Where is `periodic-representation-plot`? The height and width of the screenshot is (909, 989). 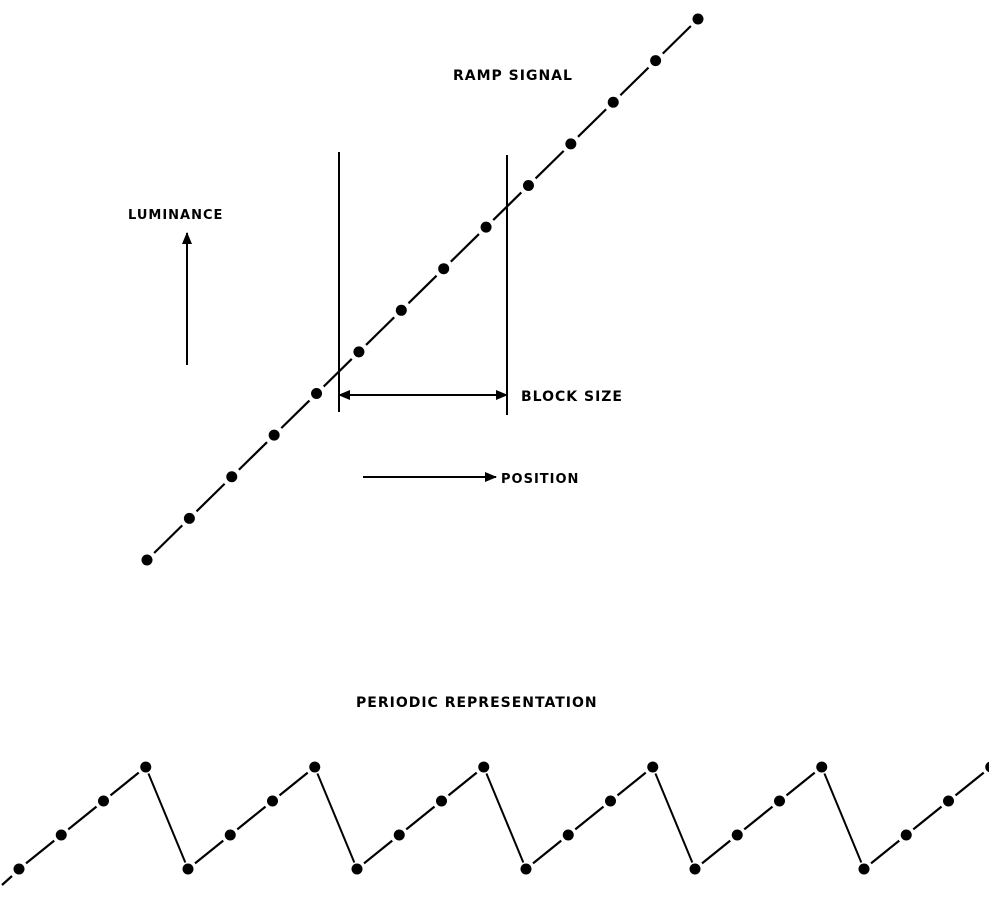 periodic-representation-plot is located at coordinates (495, 823).